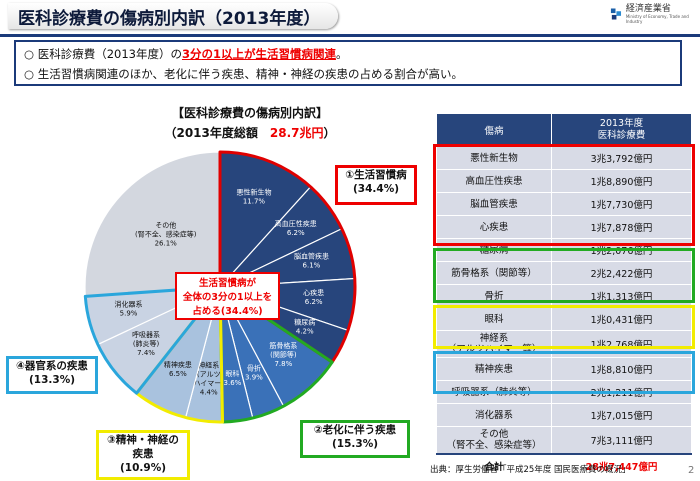 The width and height of the screenshot is (700, 481). I want to click on slice-label: 高血圧性疾患 6.2%, so click(296, 228).